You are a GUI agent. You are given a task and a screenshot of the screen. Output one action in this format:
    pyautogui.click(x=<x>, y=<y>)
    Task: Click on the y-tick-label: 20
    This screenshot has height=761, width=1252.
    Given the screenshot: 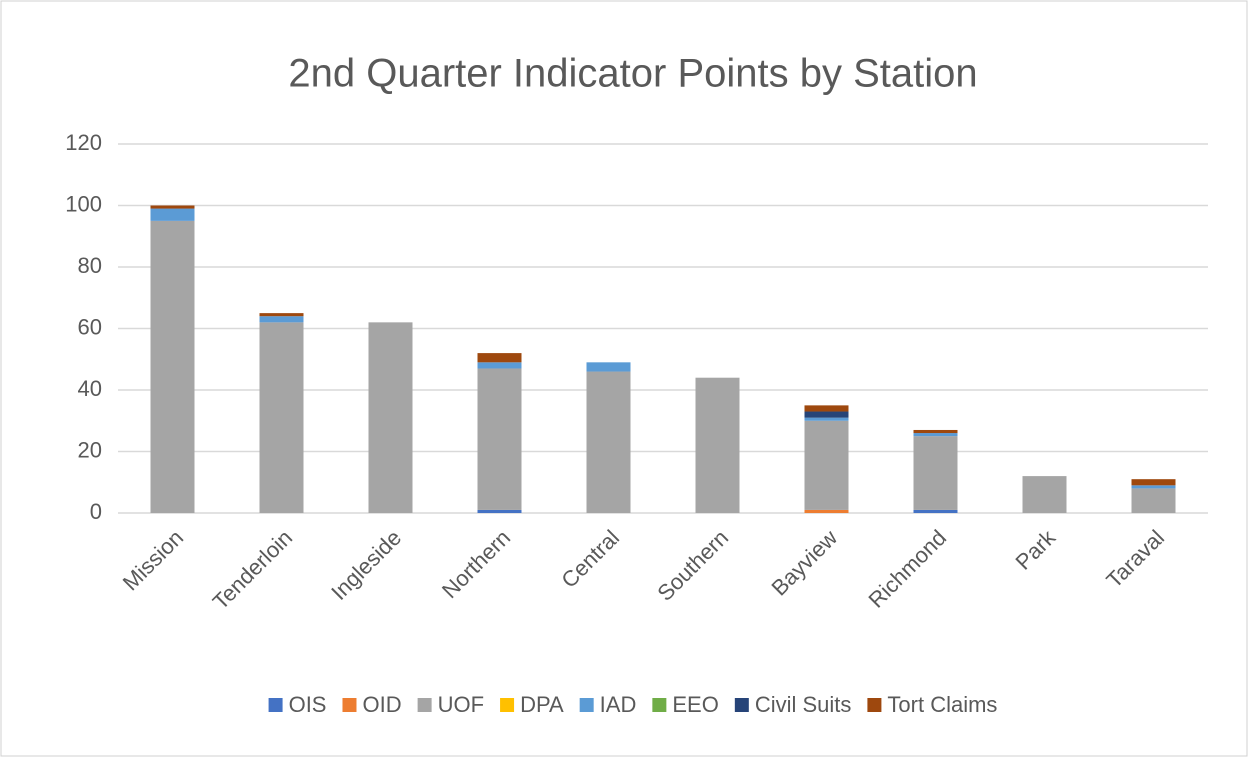 What is the action you would take?
    pyautogui.click(x=90, y=449)
    